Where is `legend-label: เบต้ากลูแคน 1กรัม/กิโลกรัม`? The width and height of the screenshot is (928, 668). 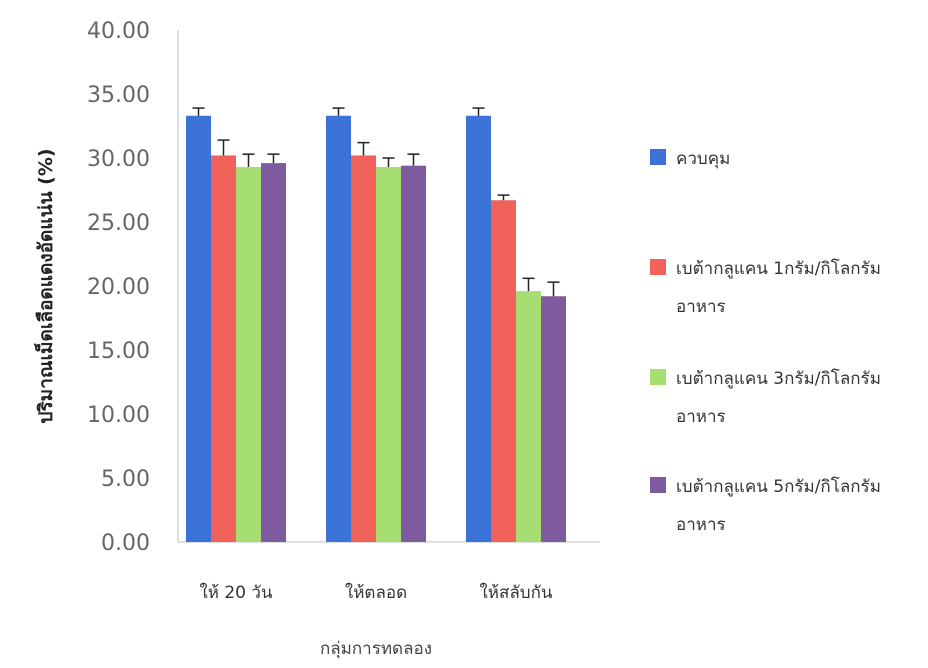
legend-label: เบต้ากลูแคน 1กรัม/กิโลกรัม is located at coordinates (778, 268).